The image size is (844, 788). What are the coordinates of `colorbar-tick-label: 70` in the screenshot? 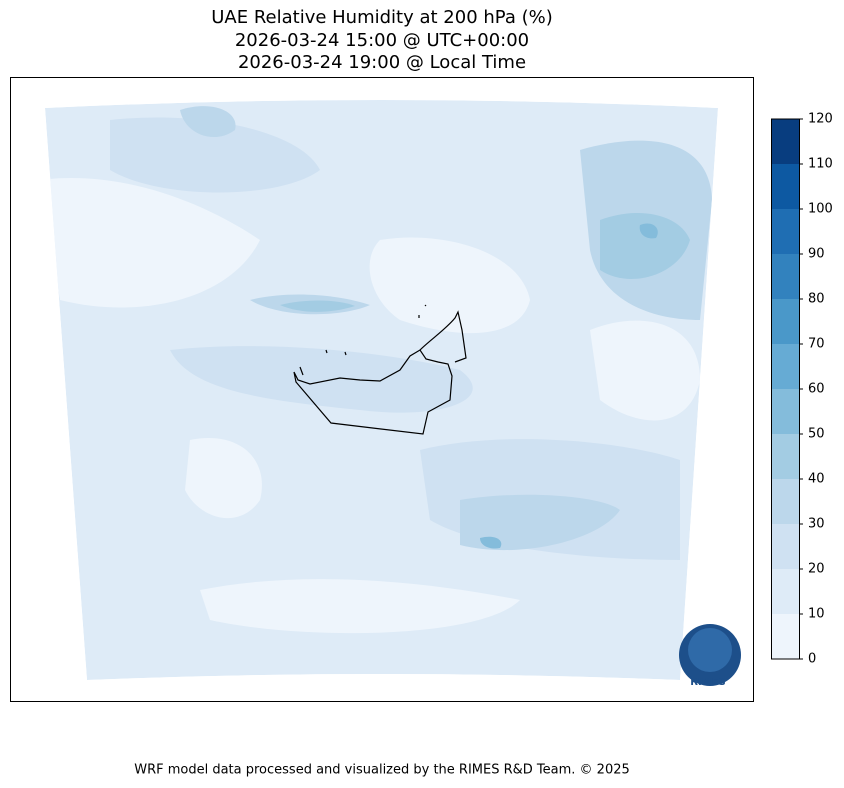 It's located at (816, 344).